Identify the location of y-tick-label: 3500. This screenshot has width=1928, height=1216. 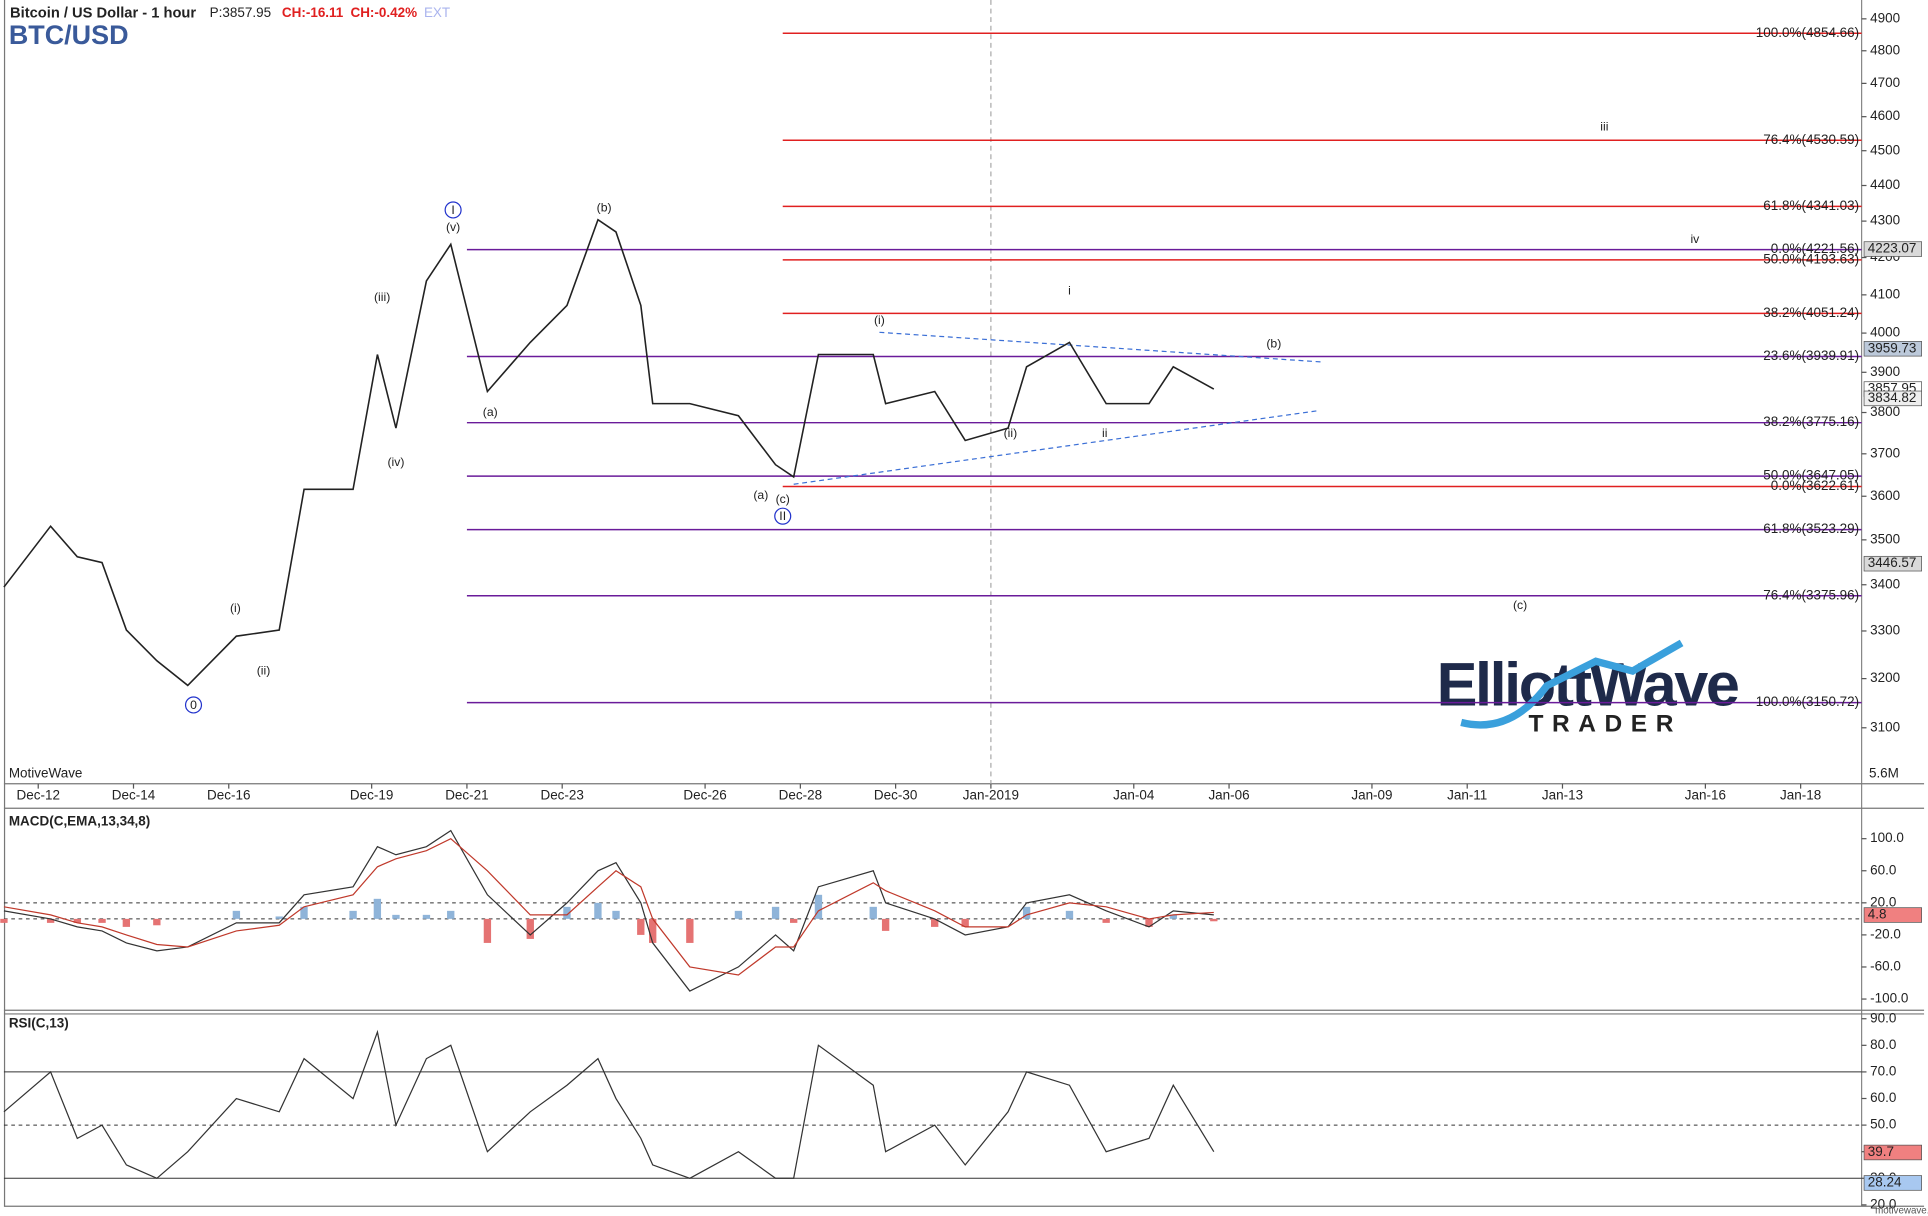
(1885, 538).